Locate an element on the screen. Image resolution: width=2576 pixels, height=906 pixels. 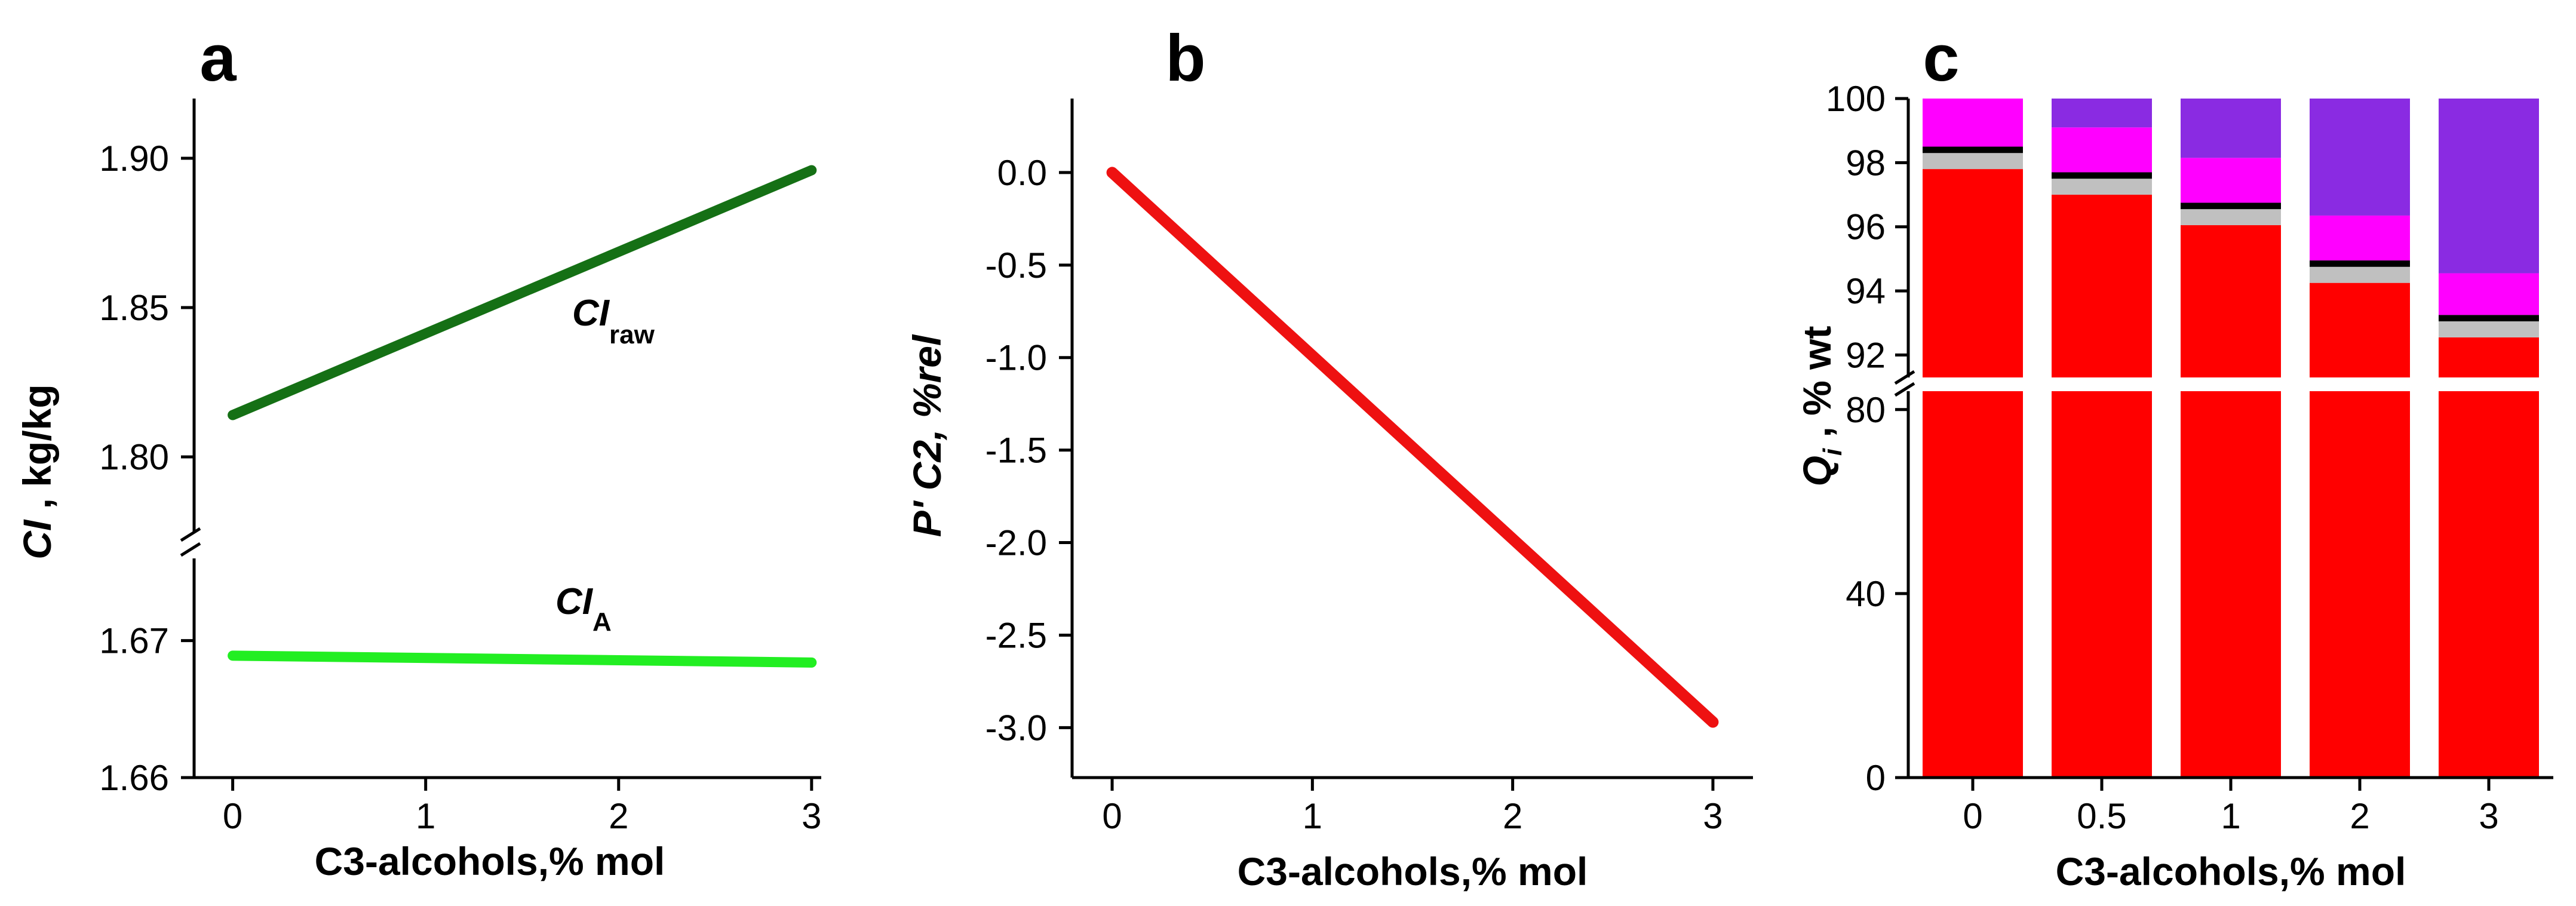
c-y-tick-label: 94 is located at coordinates (1866, 291).